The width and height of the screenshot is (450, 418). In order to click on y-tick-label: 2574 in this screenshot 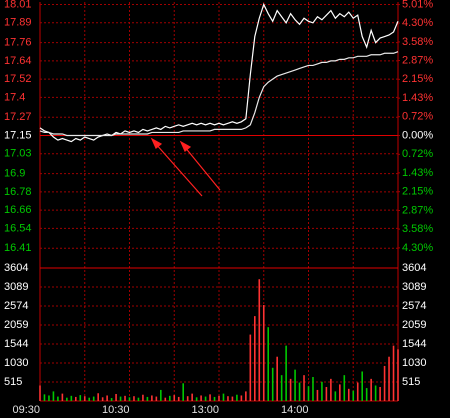, I will do `click(16, 306)`.